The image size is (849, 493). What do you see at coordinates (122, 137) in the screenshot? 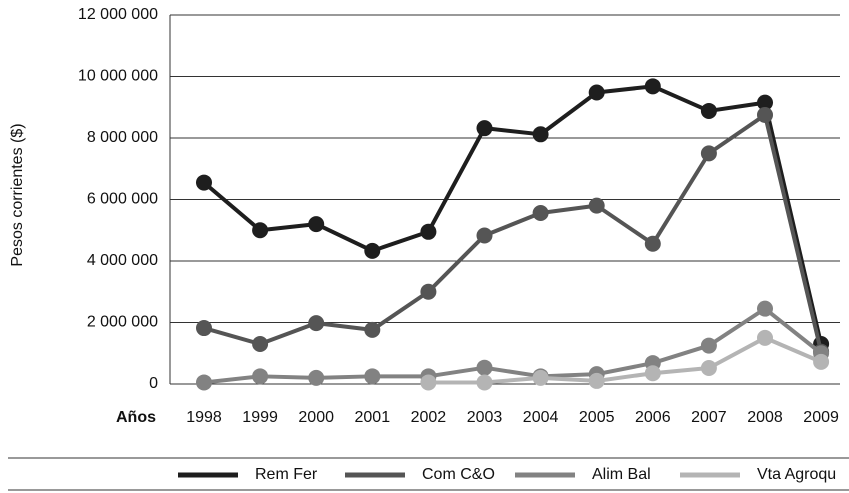
I see `y-tick-label: 8 000 000` at bounding box center [122, 137].